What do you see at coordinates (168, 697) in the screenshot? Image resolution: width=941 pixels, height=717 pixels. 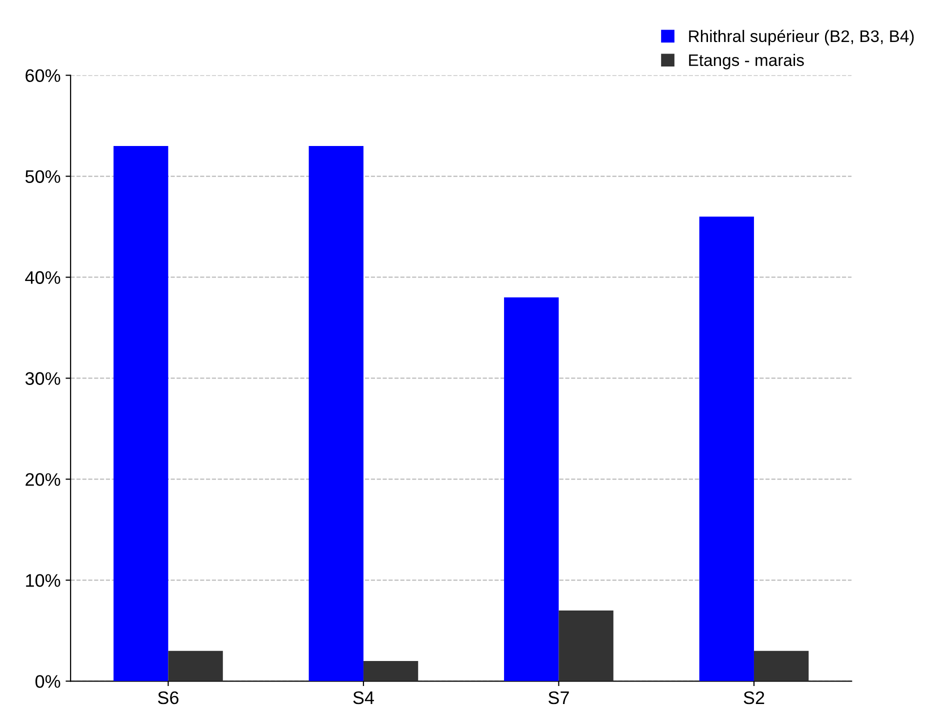 I see `x-tick-label: S6` at bounding box center [168, 697].